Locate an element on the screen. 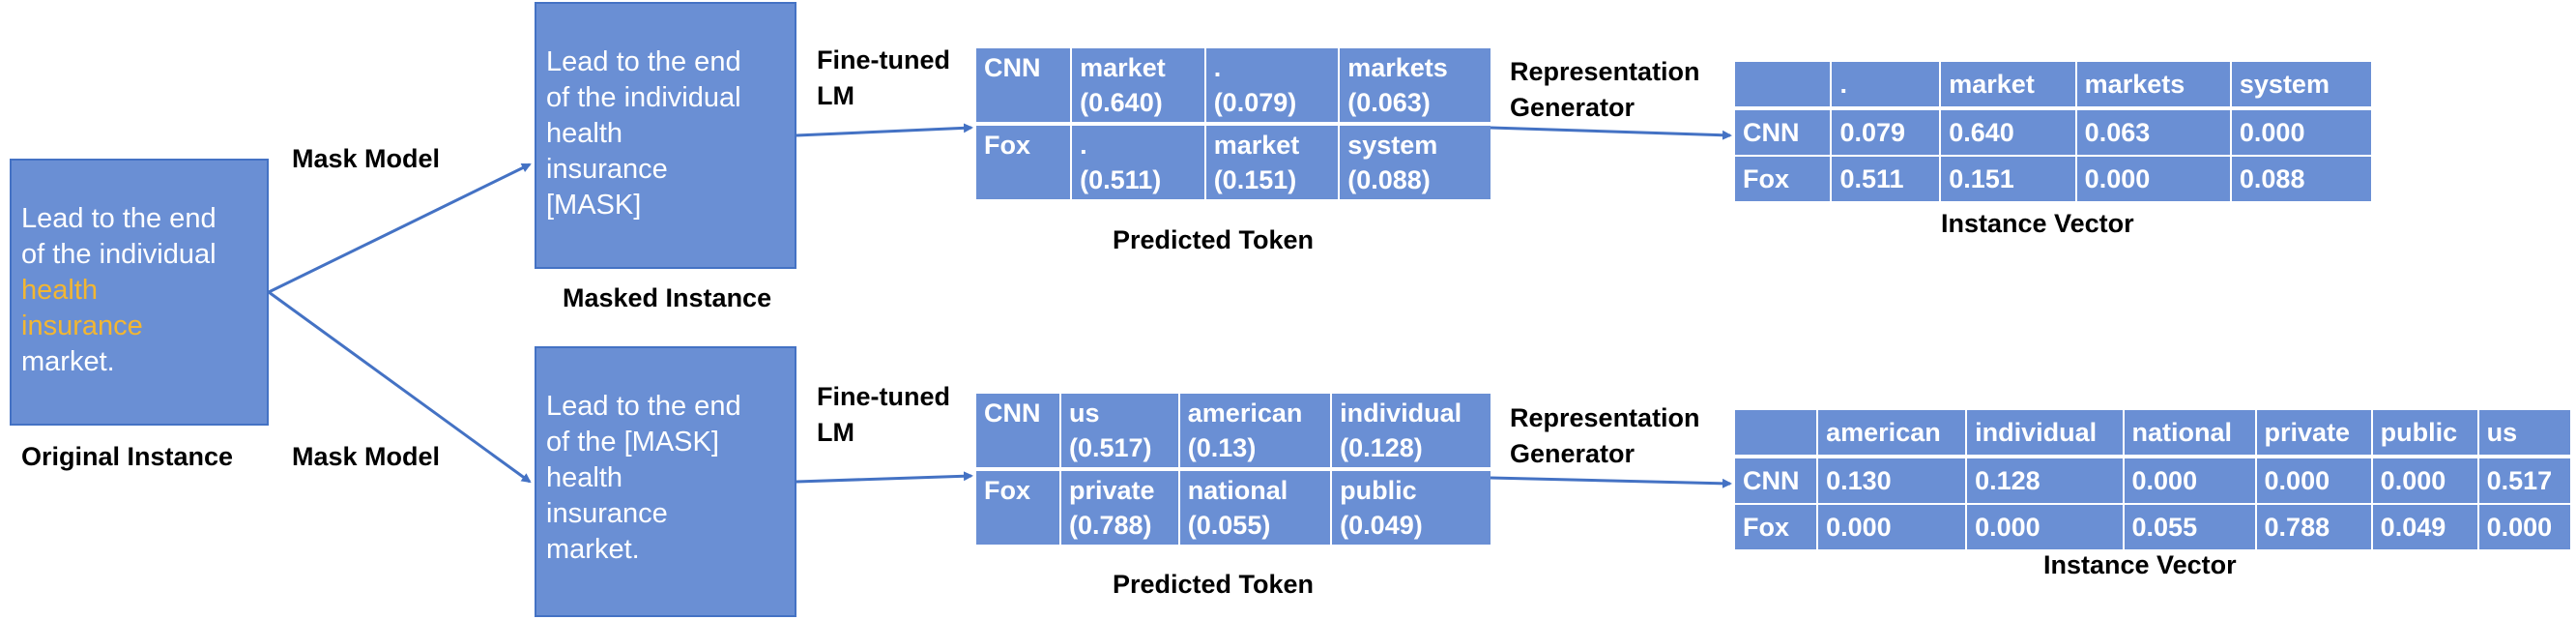 This screenshot has height=620, width=2576. vector-header: us is located at coordinates (2523, 434).